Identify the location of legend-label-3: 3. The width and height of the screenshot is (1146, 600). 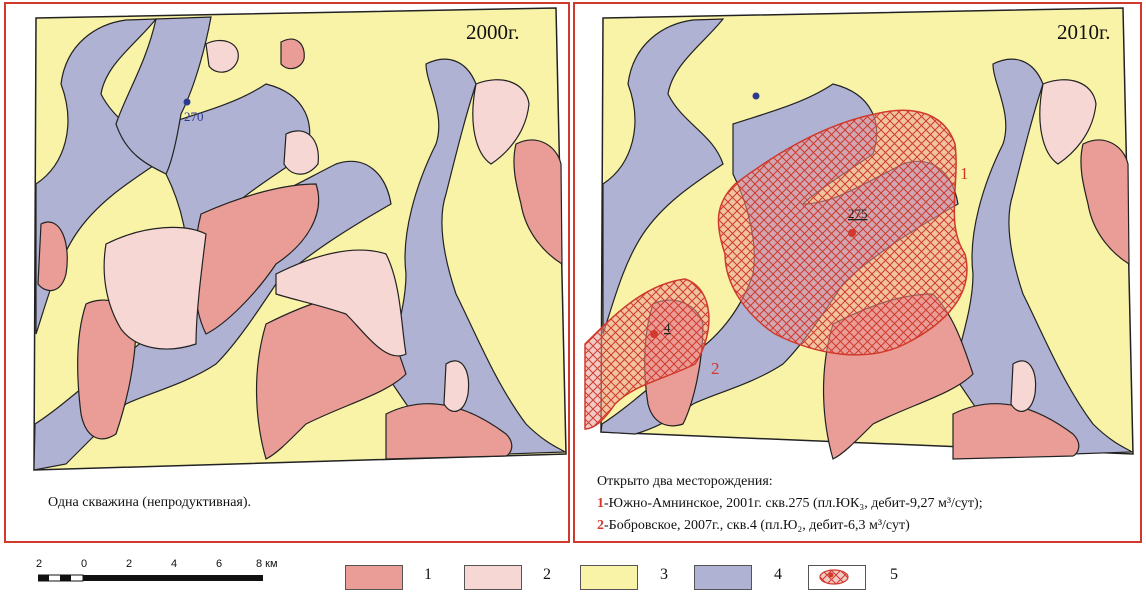
(664, 574).